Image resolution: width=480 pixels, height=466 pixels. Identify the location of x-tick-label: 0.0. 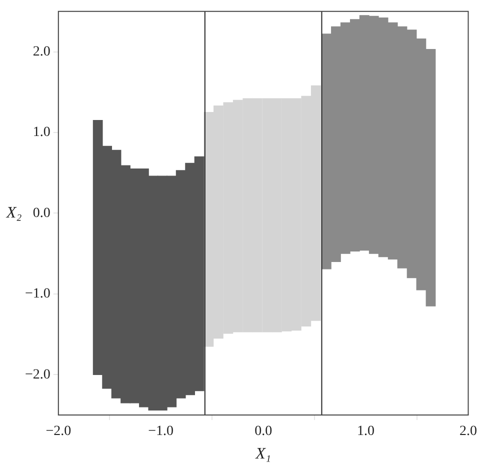
(263, 432).